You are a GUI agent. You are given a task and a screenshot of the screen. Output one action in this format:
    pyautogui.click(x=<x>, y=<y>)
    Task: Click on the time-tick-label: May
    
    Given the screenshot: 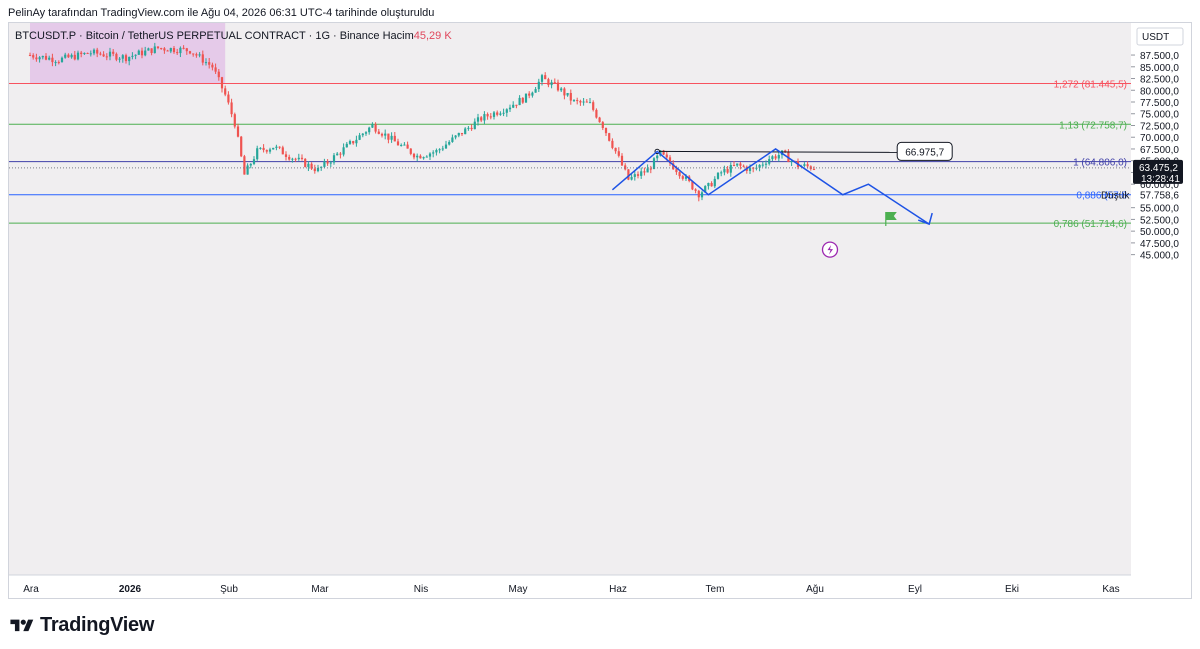 What is the action you would take?
    pyautogui.click(x=518, y=589)
    